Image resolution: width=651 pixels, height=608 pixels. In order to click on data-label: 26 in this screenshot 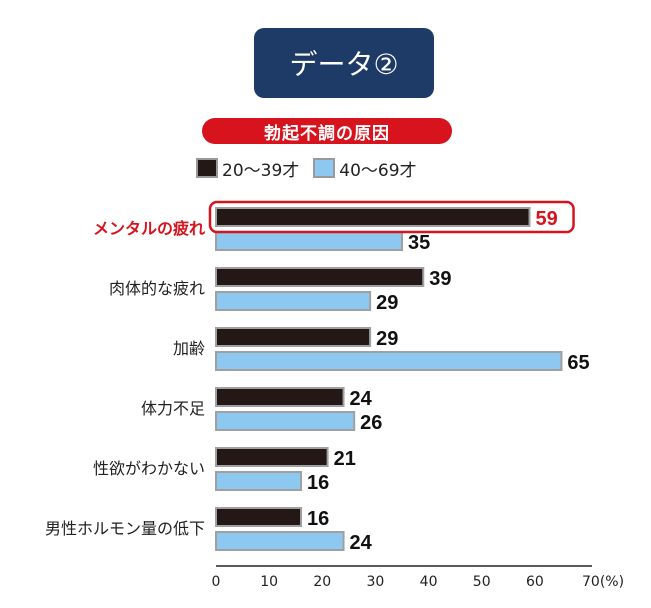, I will do `click(371, 423)`.